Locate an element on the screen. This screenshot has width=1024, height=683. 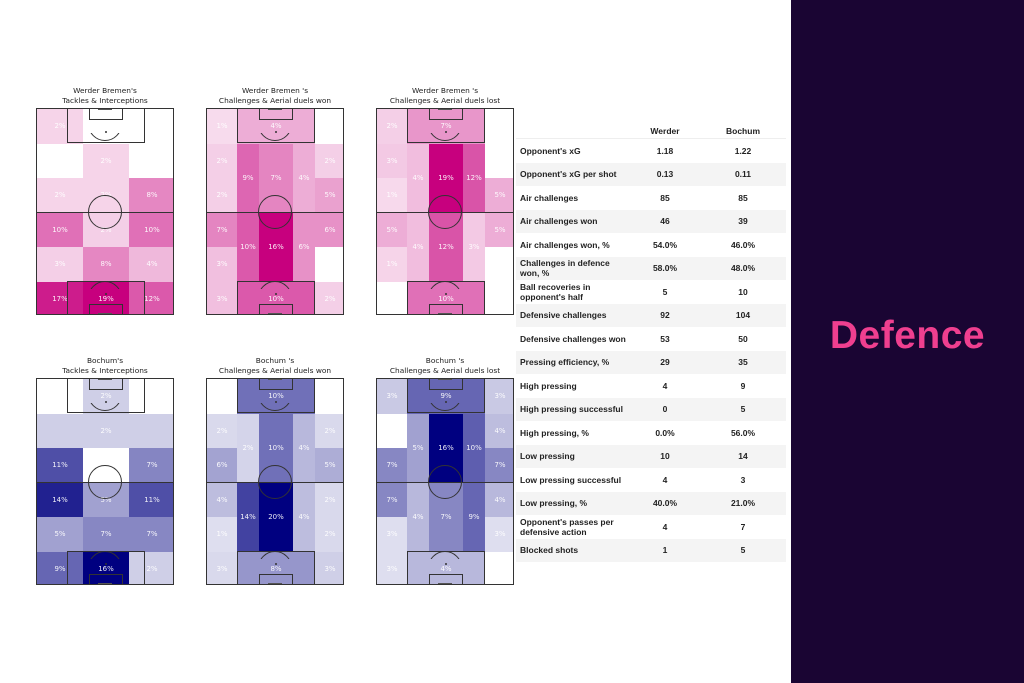
stats-label: Low pressing successful is located at coordinates (571, 479).